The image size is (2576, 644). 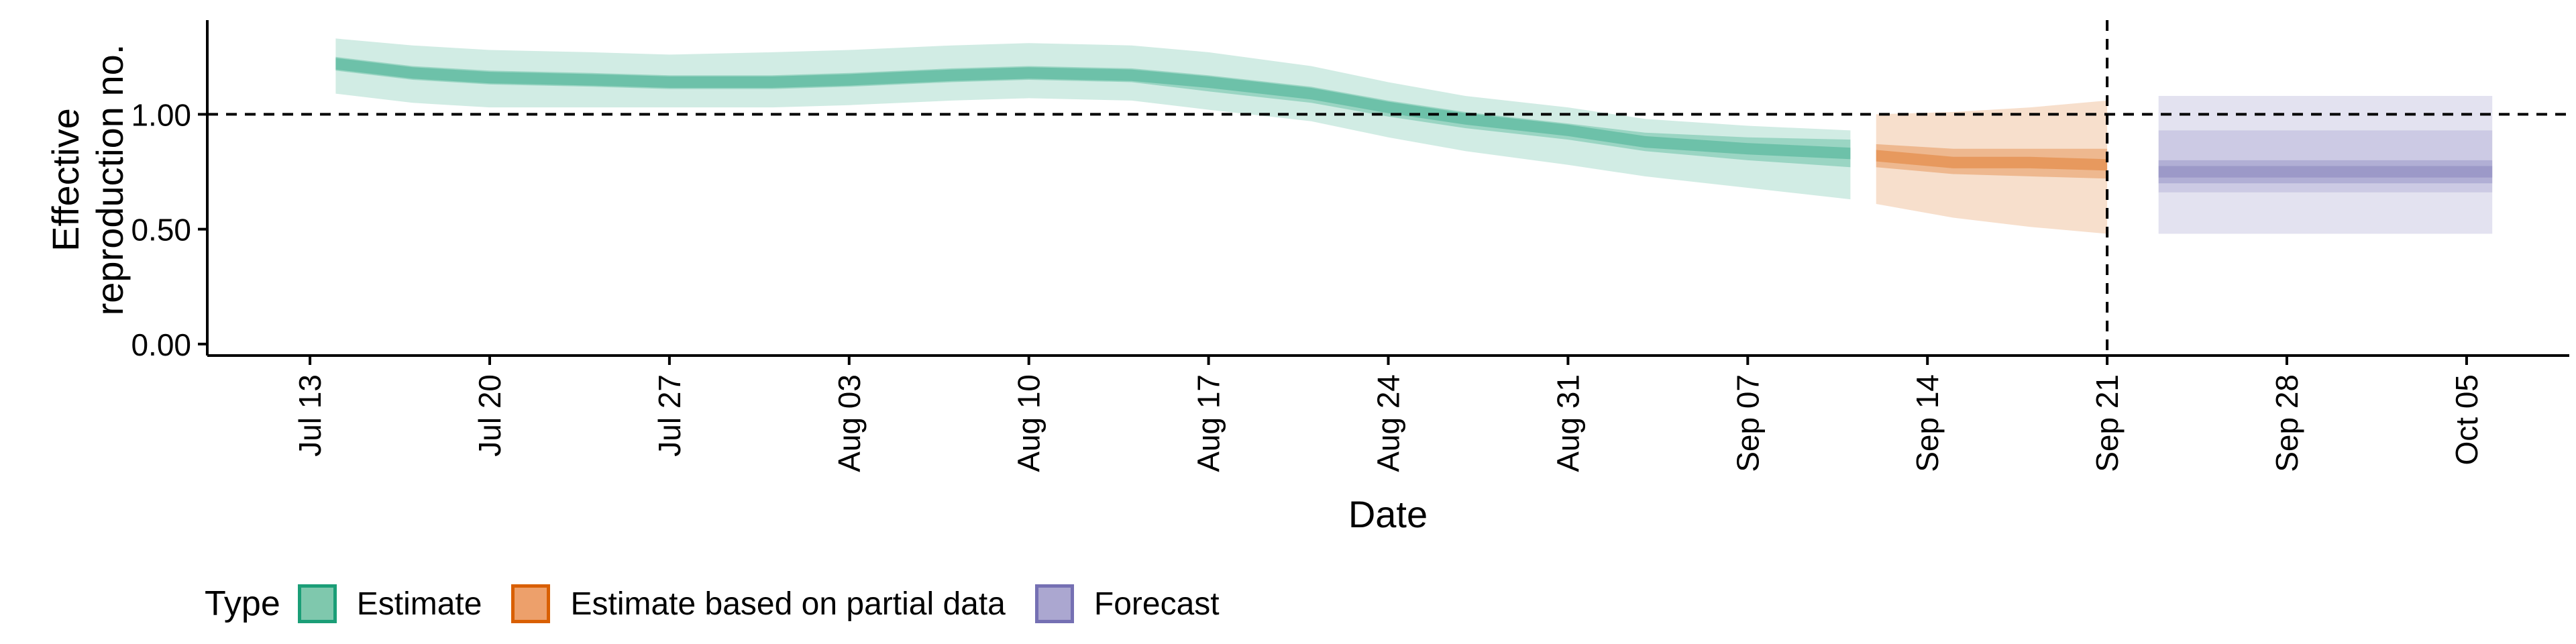 I want to click on x-axis-title: Date, so click(x=1388, y=514).